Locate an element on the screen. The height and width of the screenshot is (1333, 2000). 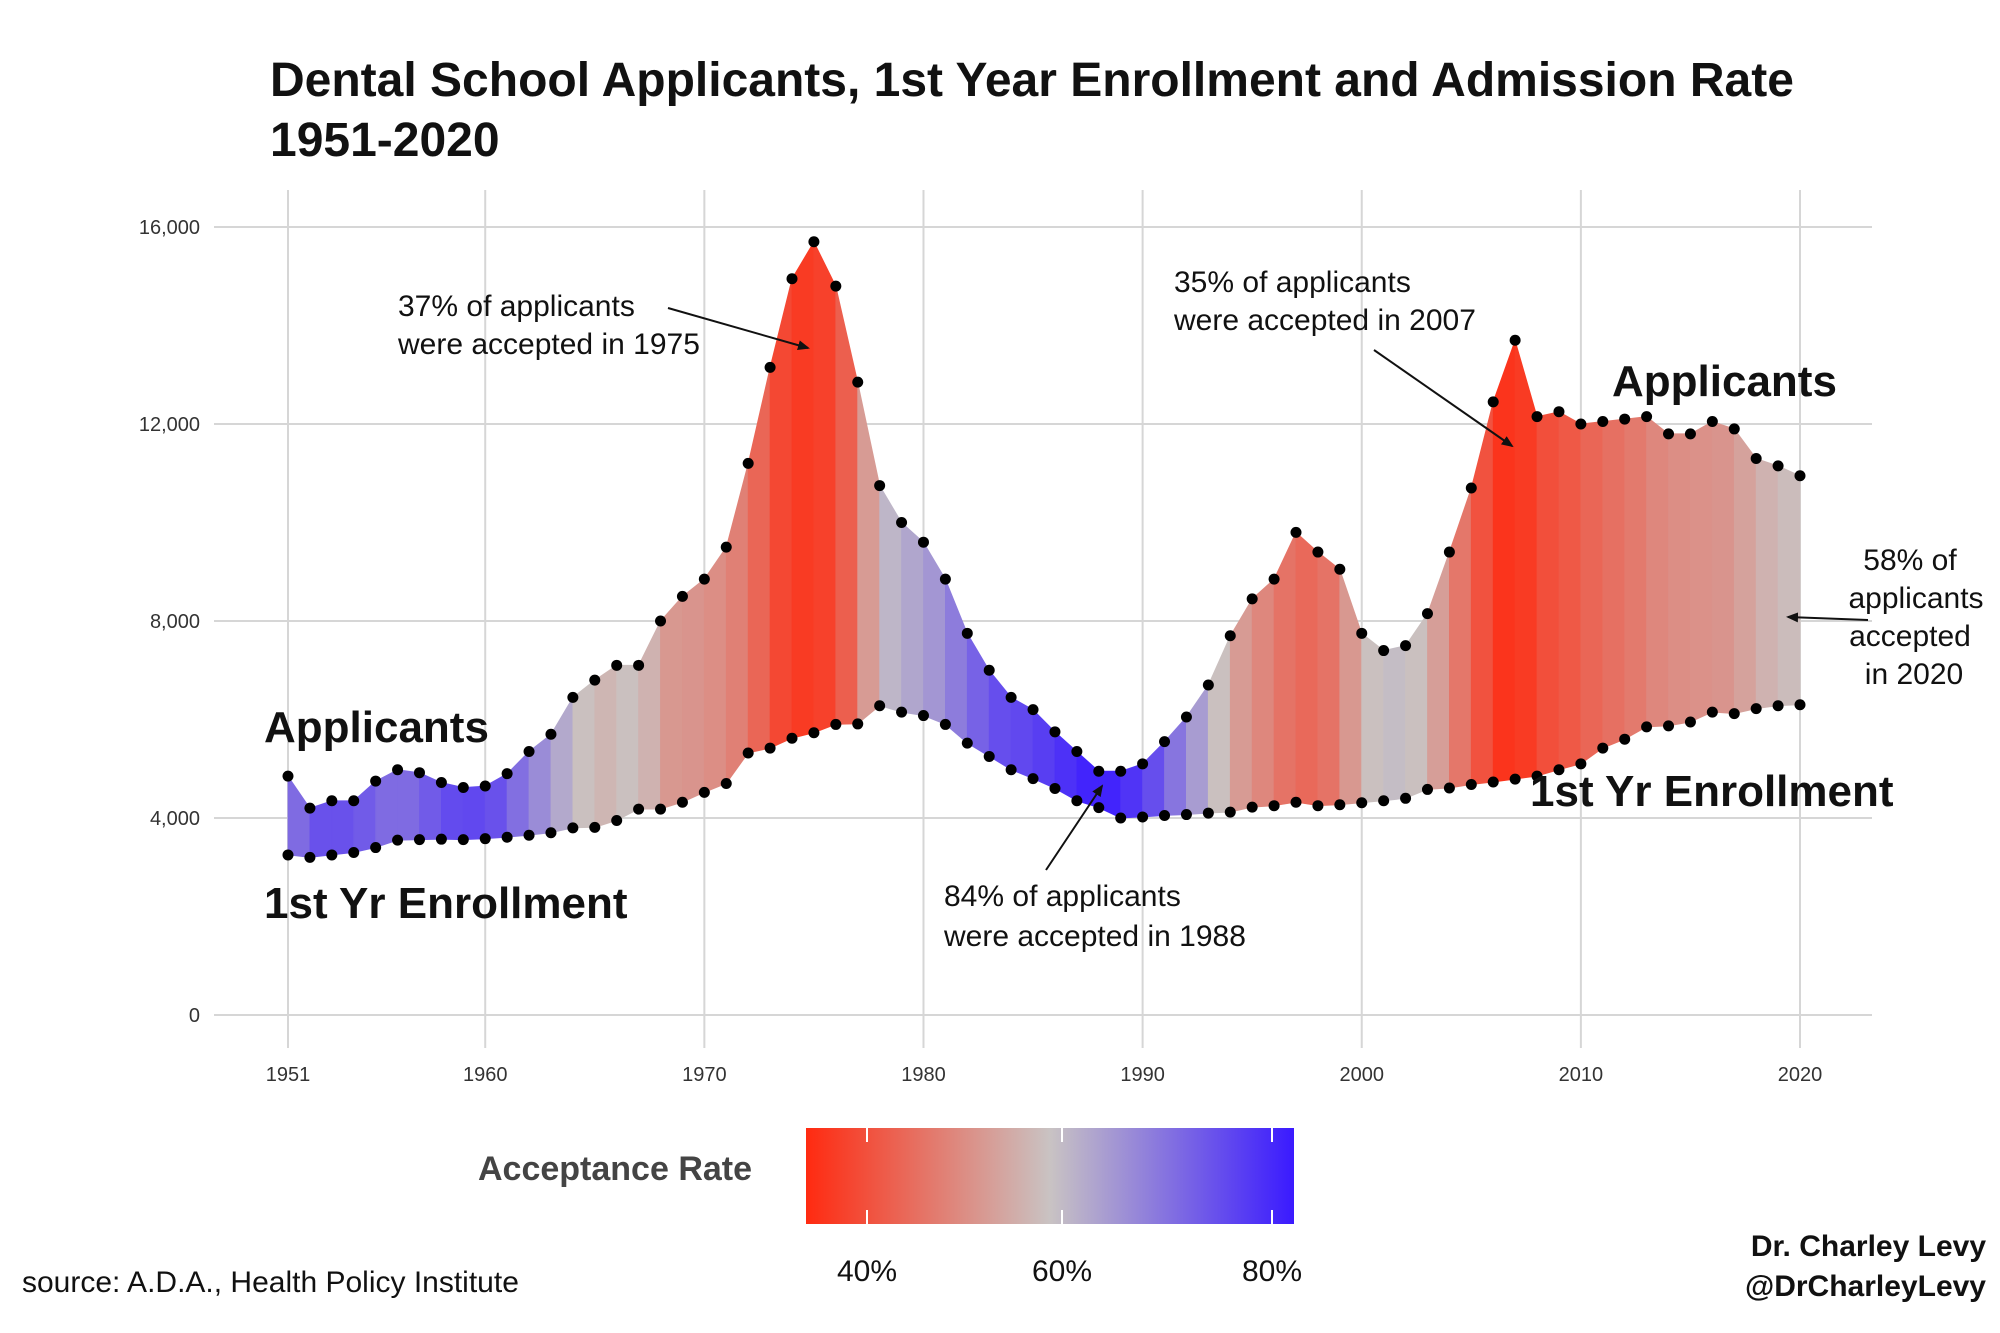
y-tick-label: 4,000 is located at coordinates (175, 819).